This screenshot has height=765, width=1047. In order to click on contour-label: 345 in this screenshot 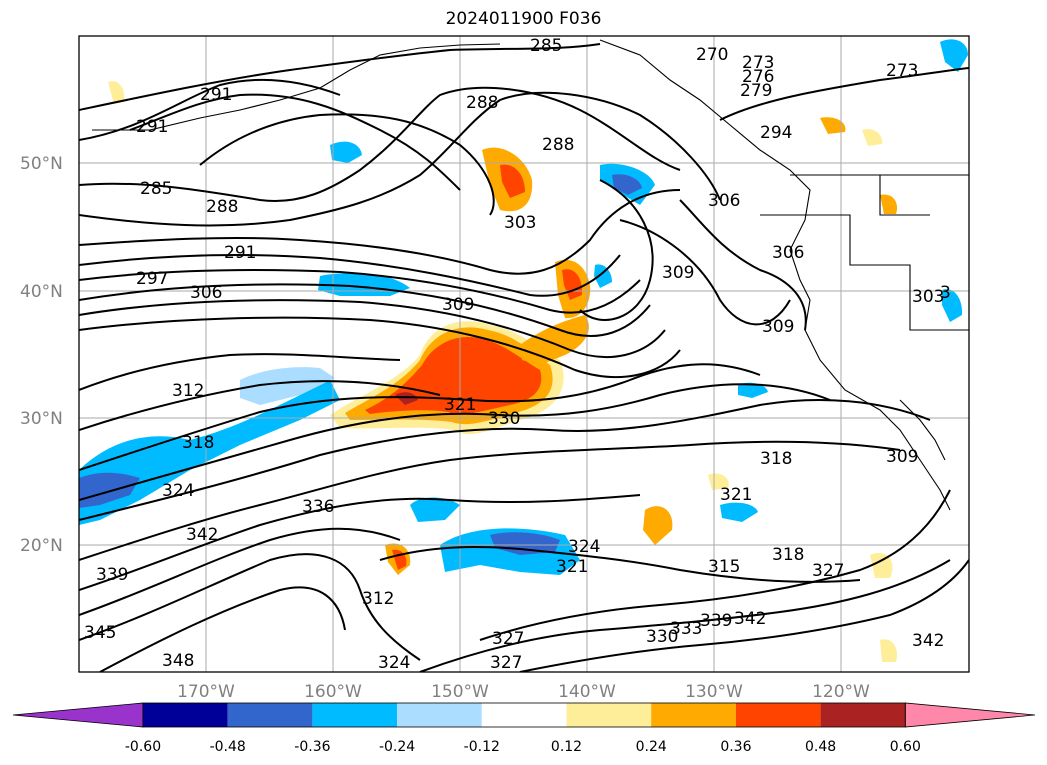, I will do `click(100, 633)`.